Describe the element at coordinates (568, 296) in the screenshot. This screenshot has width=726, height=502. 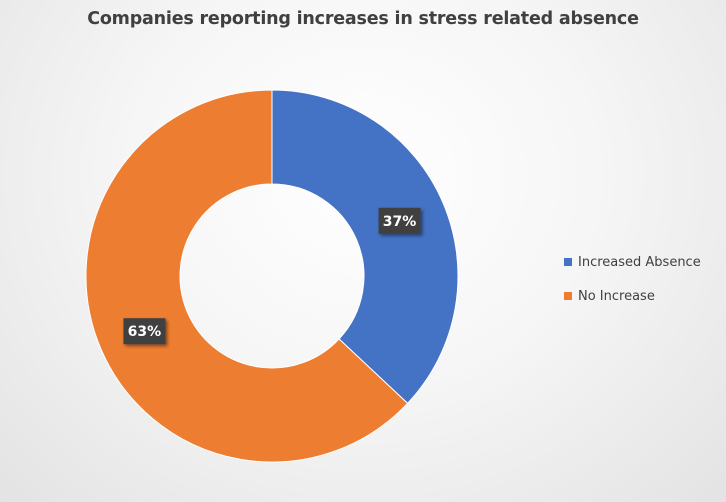
I see `legend-swatch-no-increase` at that location.